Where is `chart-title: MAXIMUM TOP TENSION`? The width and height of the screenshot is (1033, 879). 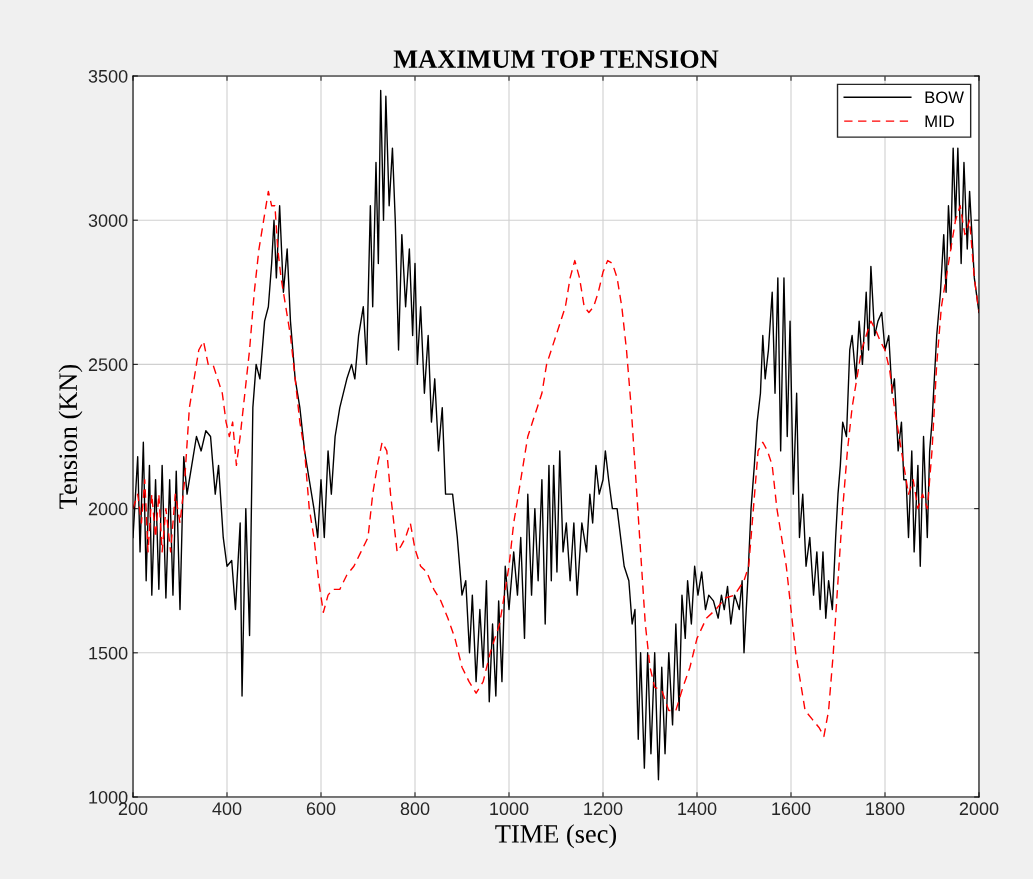
chart-title: MAXIMUM TOP TENSION is located at coordinates (556, 59).